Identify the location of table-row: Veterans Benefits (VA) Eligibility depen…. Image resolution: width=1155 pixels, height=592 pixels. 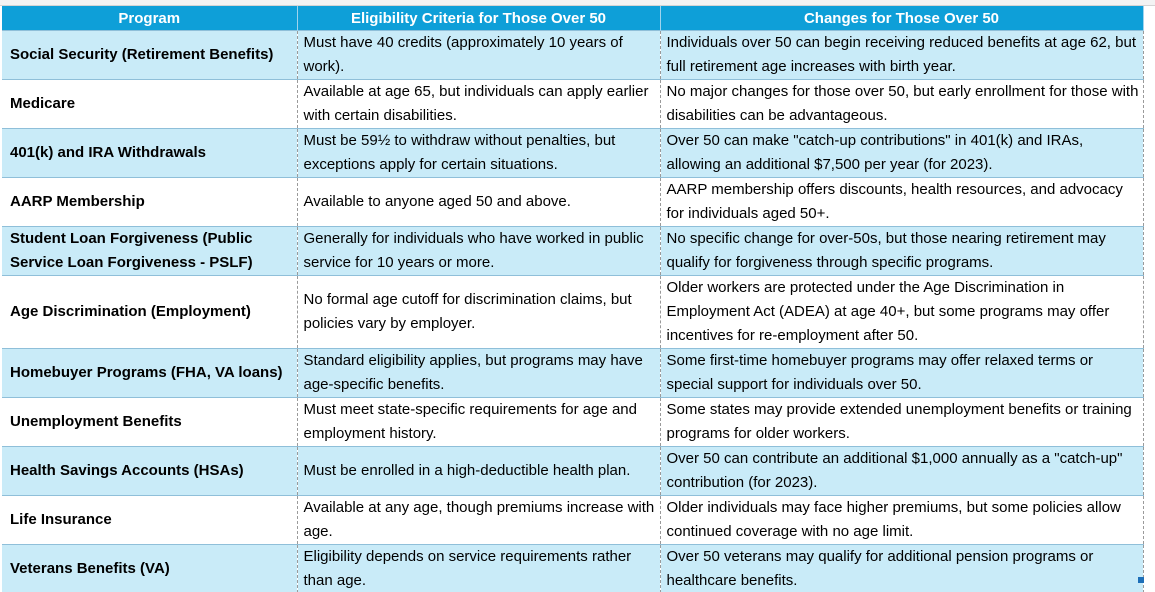
(573, 568).